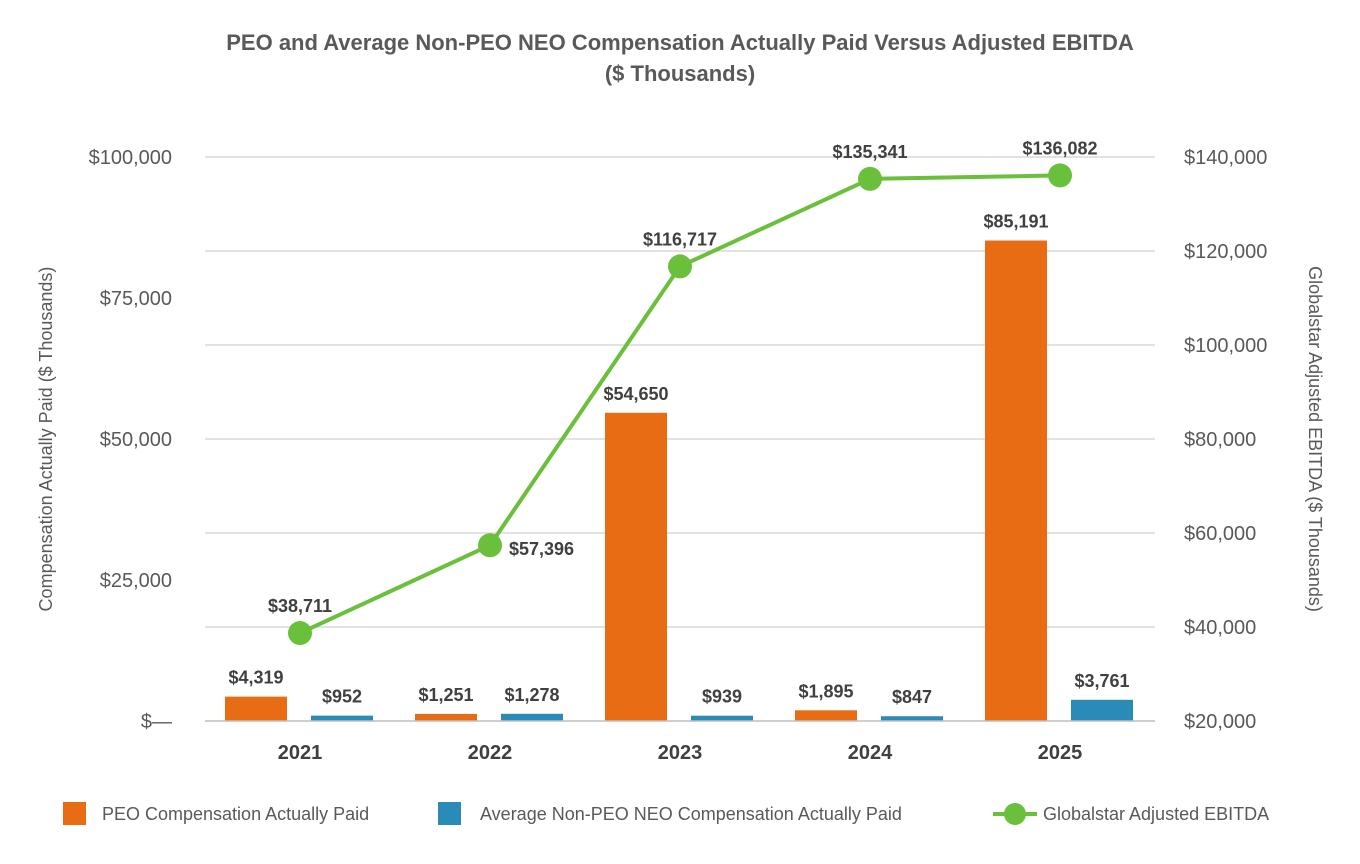  What do you see at coordinates (1016, 480) in the screenshot?
I see `bar-peo-2025` at bounding box center [1016, 480].